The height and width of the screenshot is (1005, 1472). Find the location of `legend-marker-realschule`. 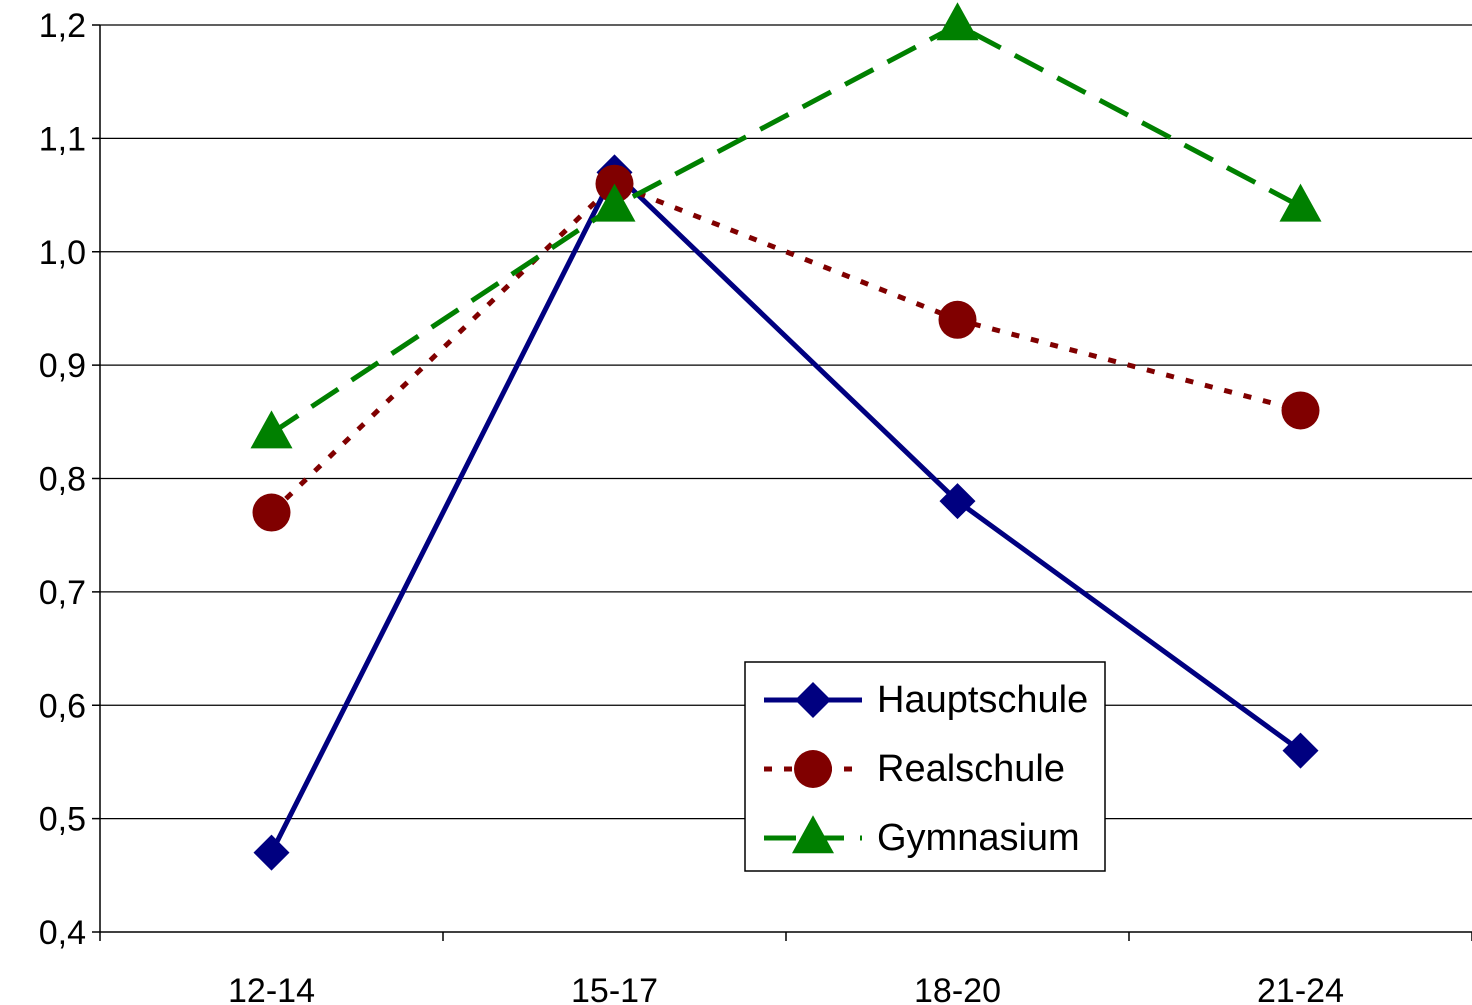

legend-marker-realschule is located at coordinates (813, 769).